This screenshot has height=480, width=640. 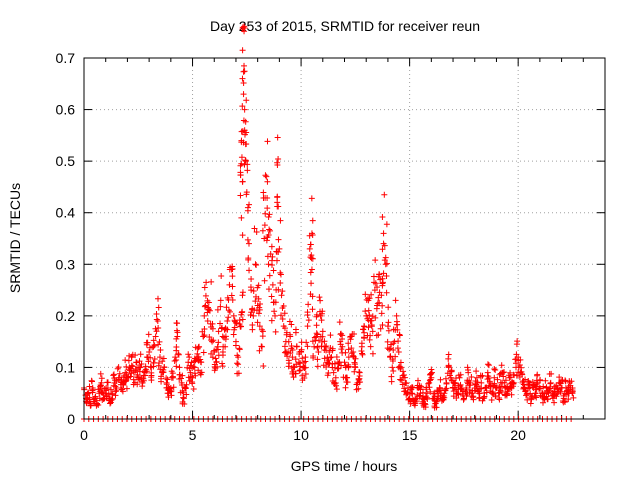 I want to click on y-tick-label: 0.7, so click(x=66, y=58).